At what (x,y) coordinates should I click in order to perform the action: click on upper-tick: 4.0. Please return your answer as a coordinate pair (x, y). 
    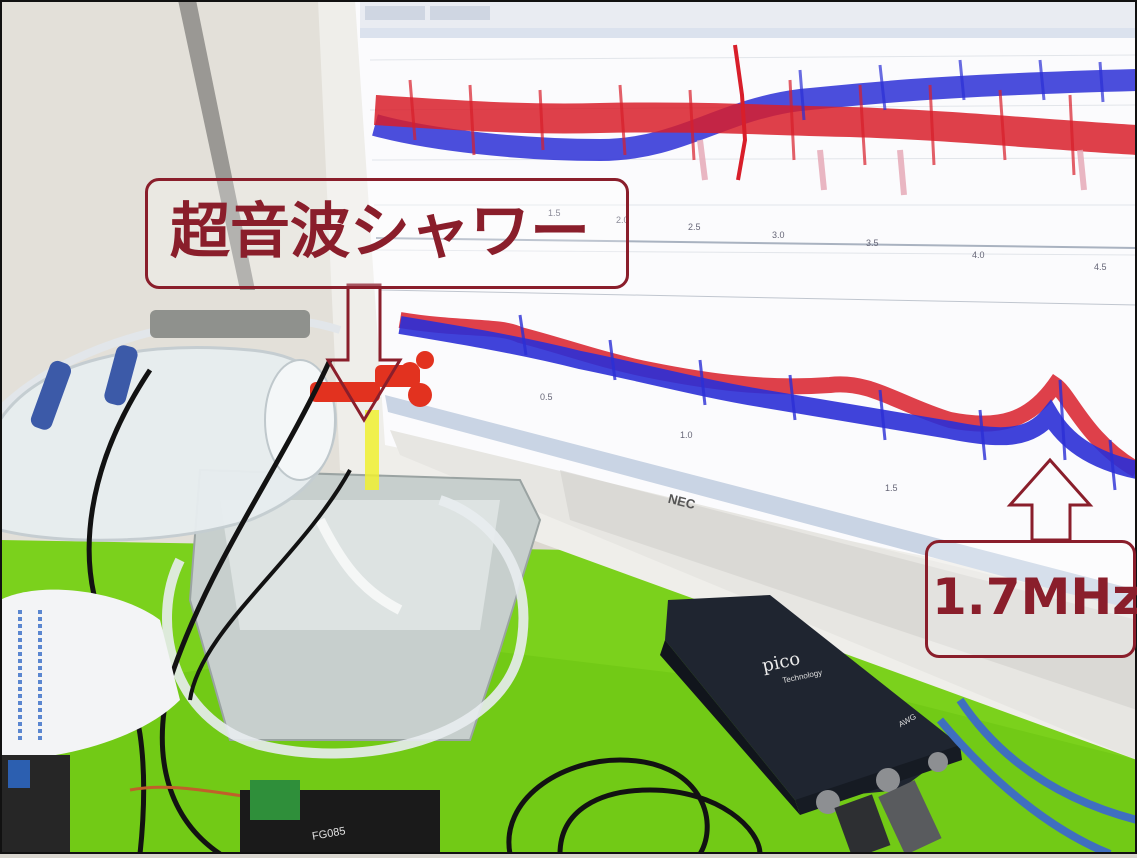
    Looking at the image, I should click on (978, 255).